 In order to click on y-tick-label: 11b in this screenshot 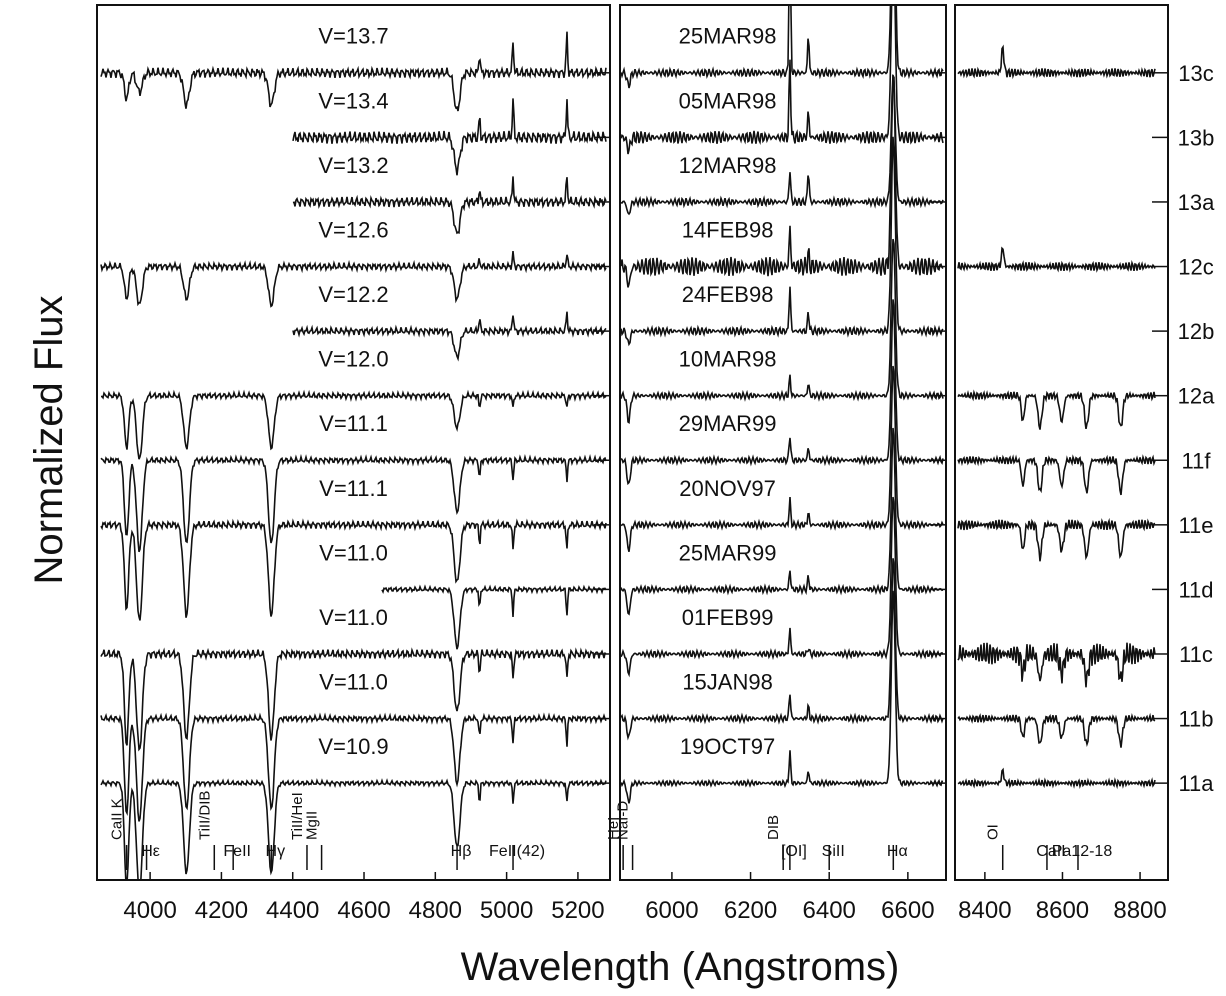, I will do `click(1195, 719)`.